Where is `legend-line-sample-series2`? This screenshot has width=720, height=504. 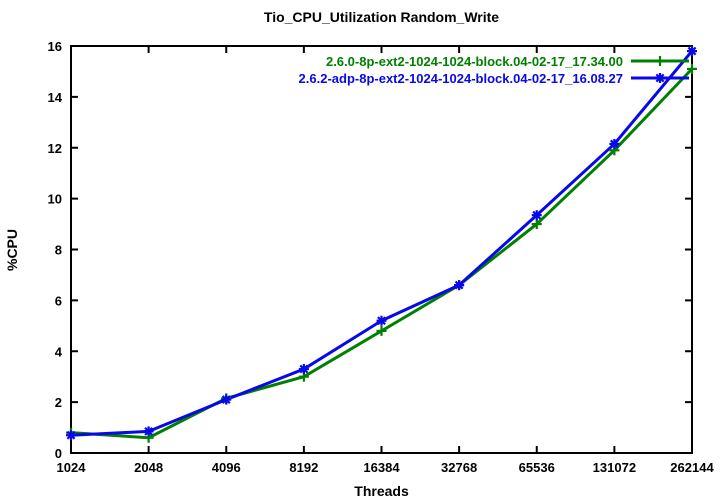
legend-line-sample-series2 is located at coordinates (660, 78).